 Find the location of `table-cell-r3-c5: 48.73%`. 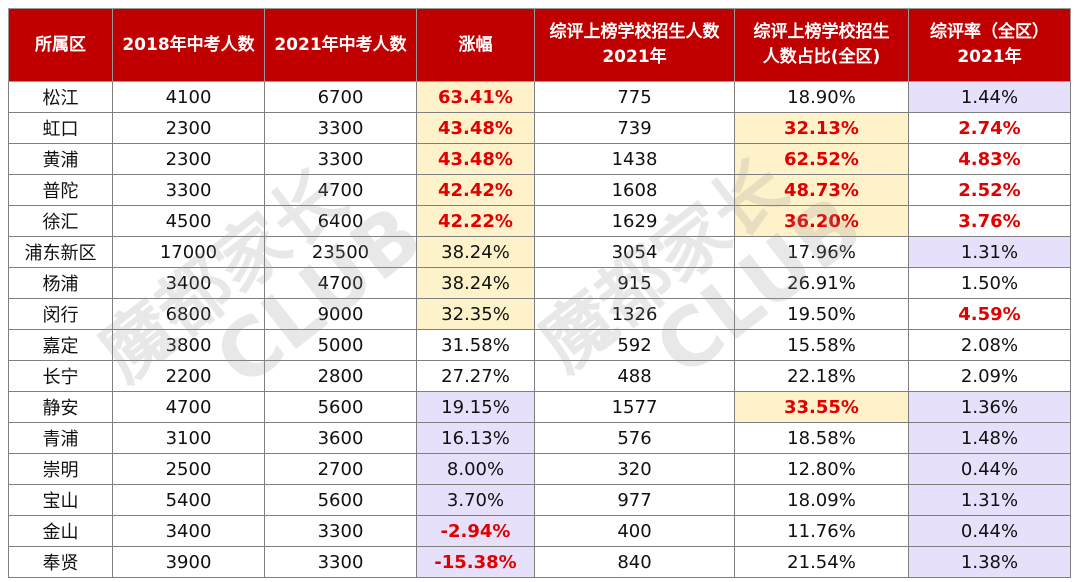

table-cell-r3-c5: 48.73% is located at coordinates (821, 190).